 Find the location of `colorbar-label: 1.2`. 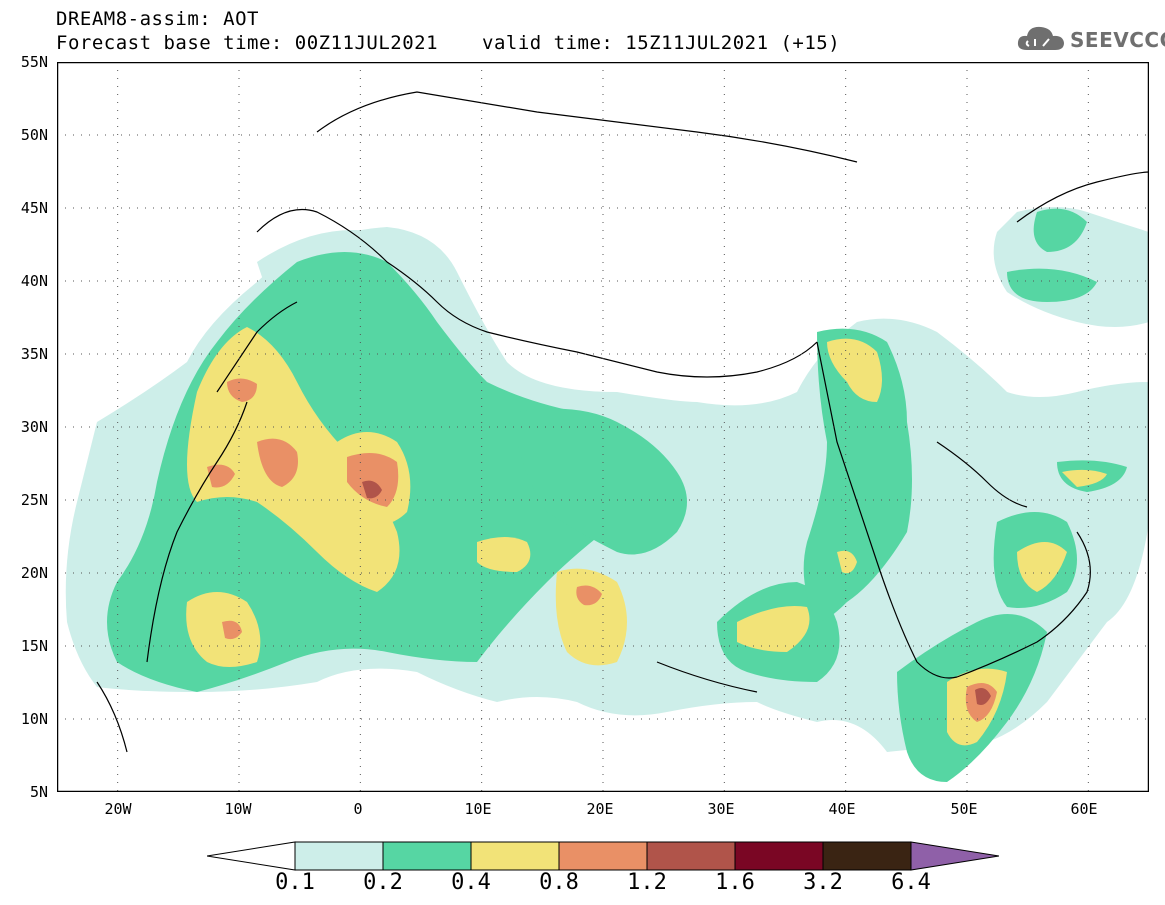

colorbar-label: 1.2 is located at coordinates (647, 882).